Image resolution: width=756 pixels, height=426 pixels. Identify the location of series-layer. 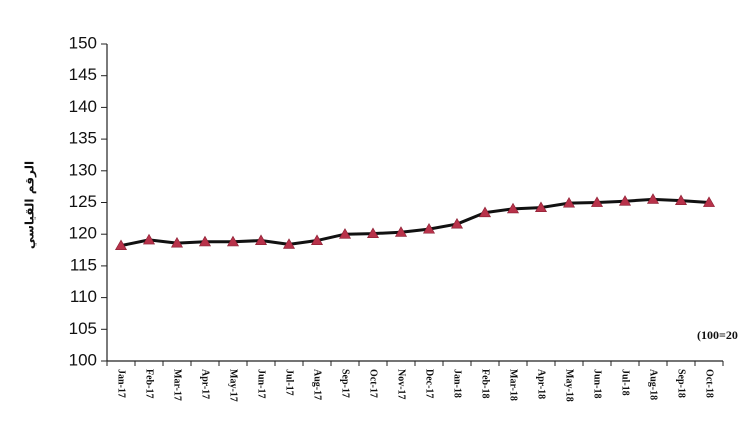
(415, 222).